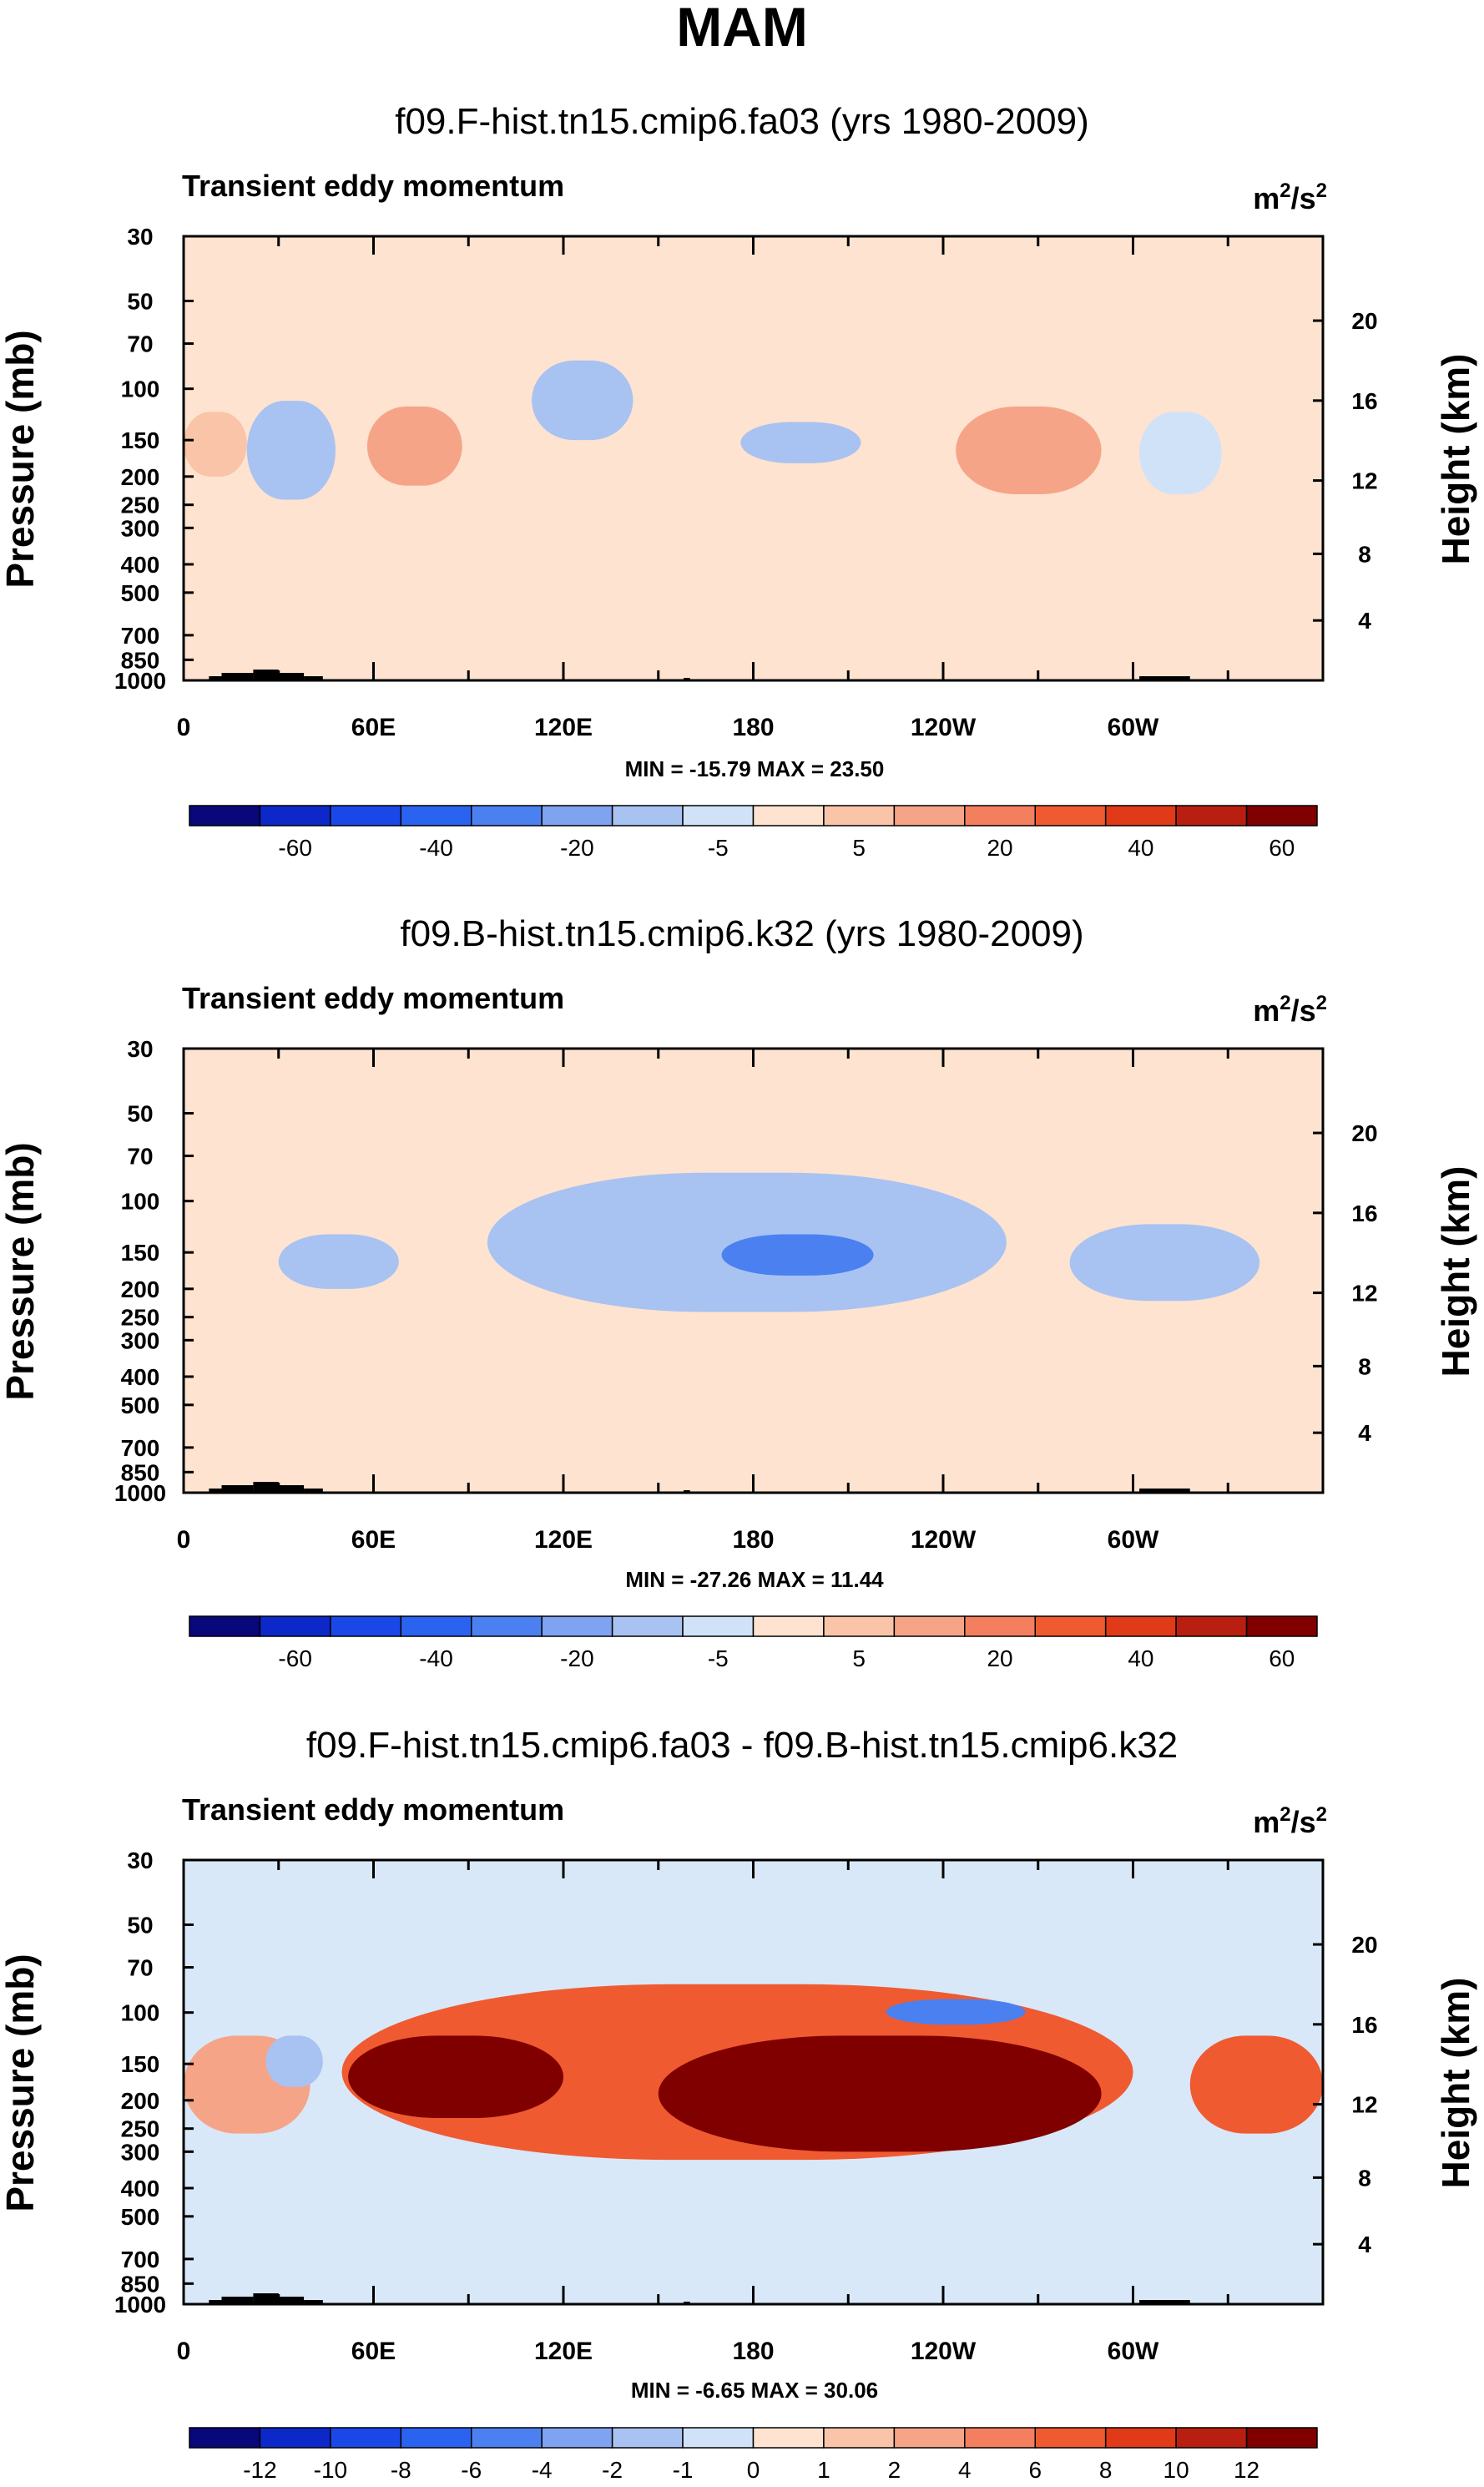 This screenshot has width=1484, height=2487. Describe the element at coordinates (1364, 2025) in the screenshot. I see `y-right-tick-label: 16` at that location.